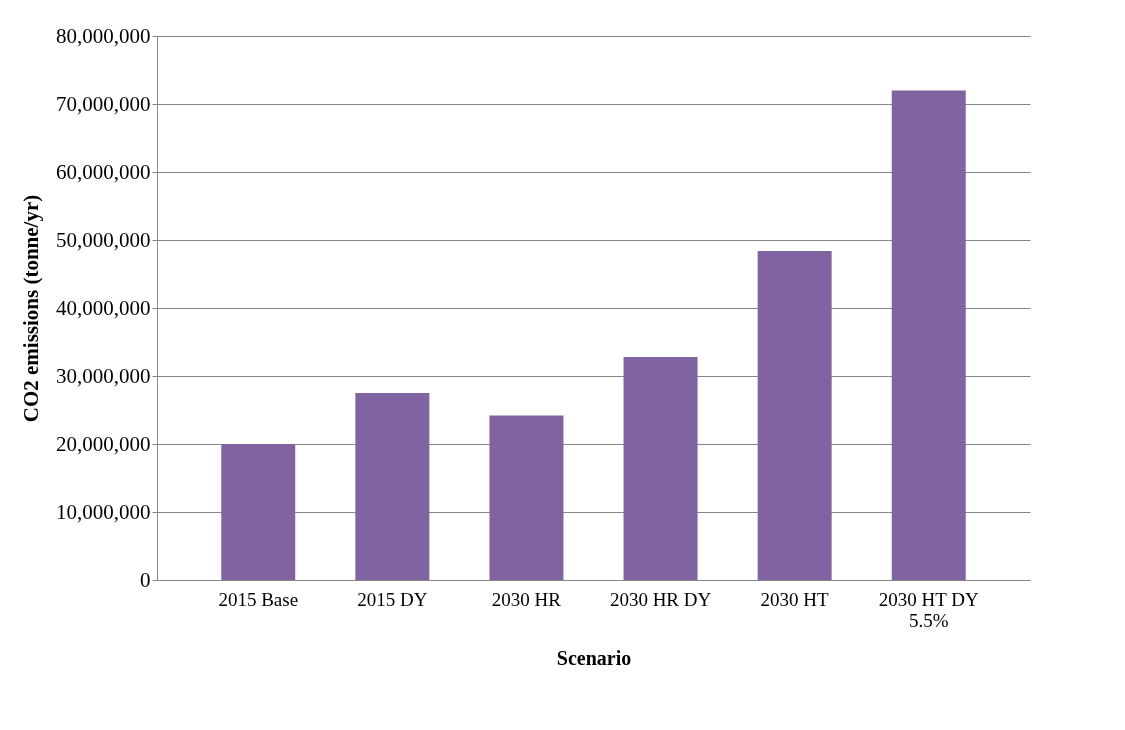 The width and height of the screenshot is (1125, 730). I want to click on y-tick-label: 60,000,000, so click(103, 171).